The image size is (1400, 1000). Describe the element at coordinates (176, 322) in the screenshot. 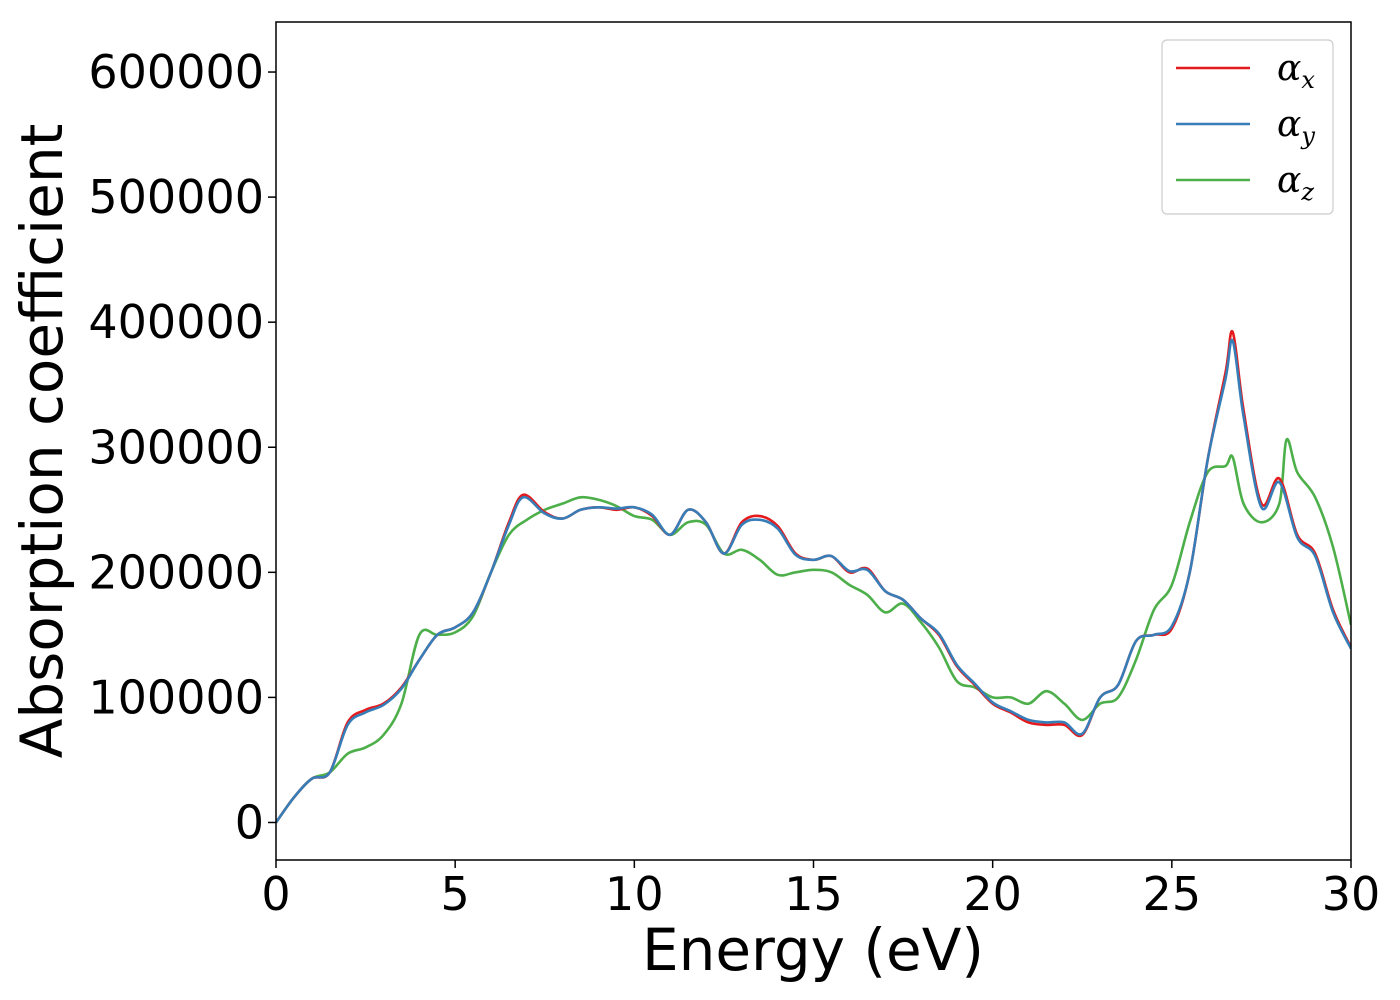

I see `y-tick-label: 400000` at that location.